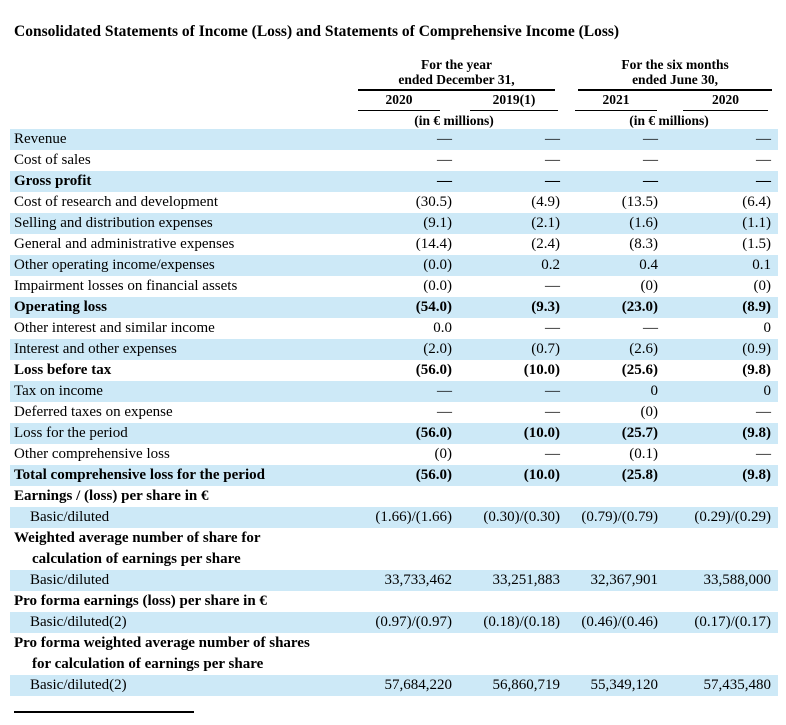 Image resolution: width=786 pixels, height=725 pixels. Describe the element at coordinates (140, 601) in the screenshot. I see `row-label-text: Pro forma earnings (loss) per share in €` at that location.